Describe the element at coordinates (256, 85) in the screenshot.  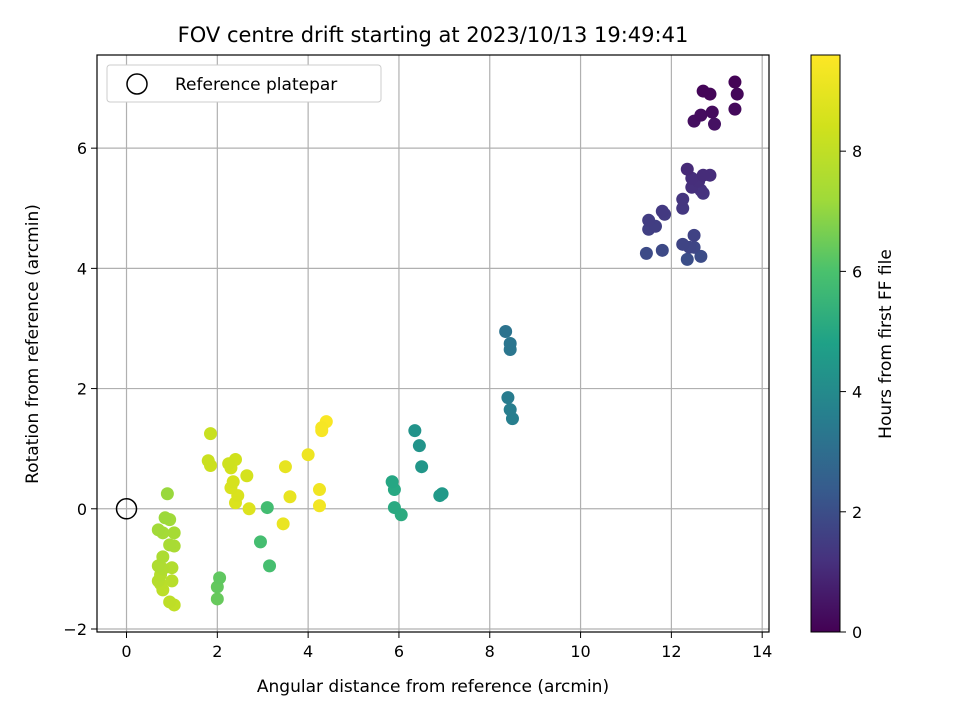
I see `legend-entry-label: Reference platepar` at that location.